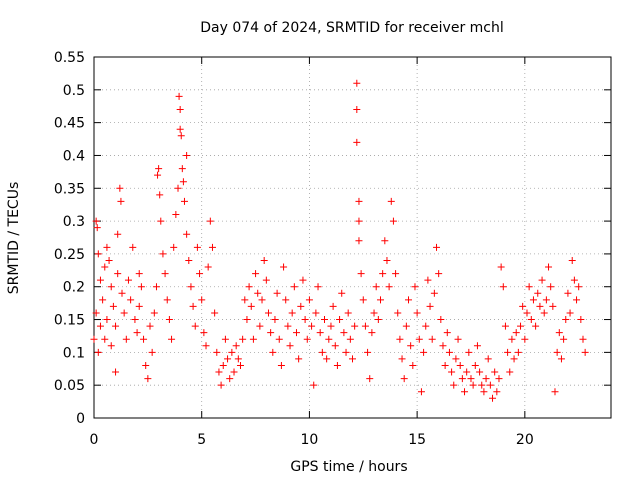  What do you see at coordinates (74, 288) in the screenshot?
I see `y-tick-label: 0.2` at bounding box center [74, 288].